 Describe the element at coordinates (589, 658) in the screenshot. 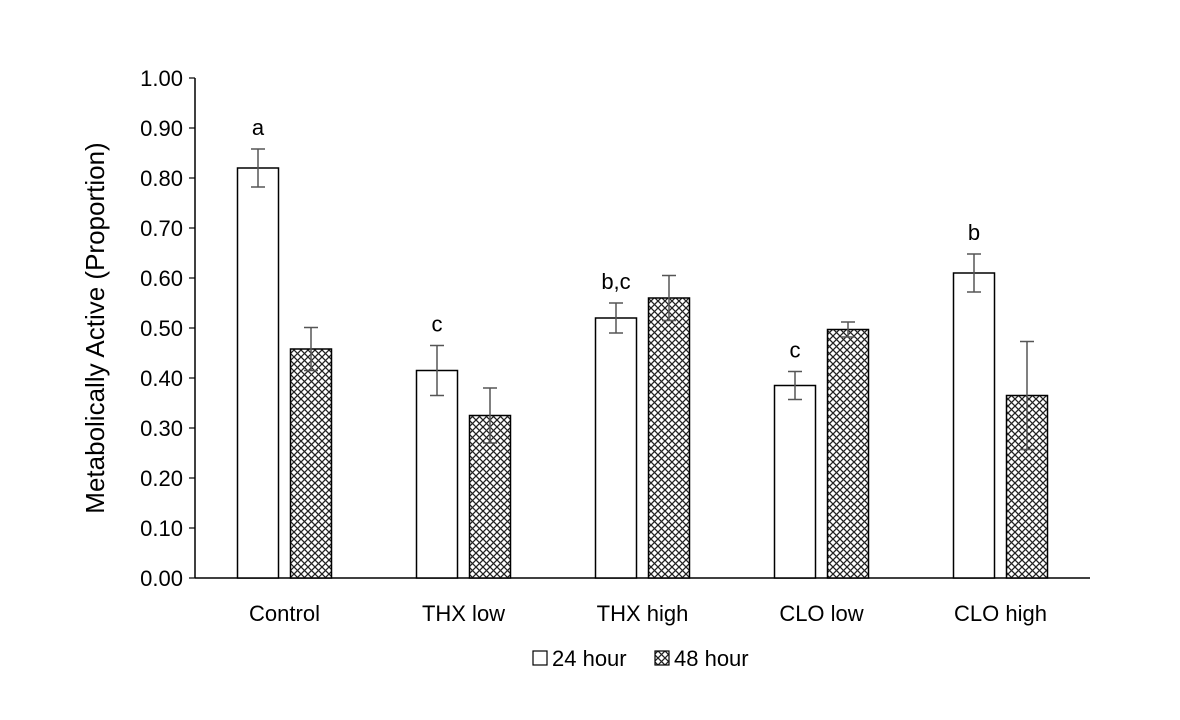

I see `legend-label-24h: 24 hour` at that location.